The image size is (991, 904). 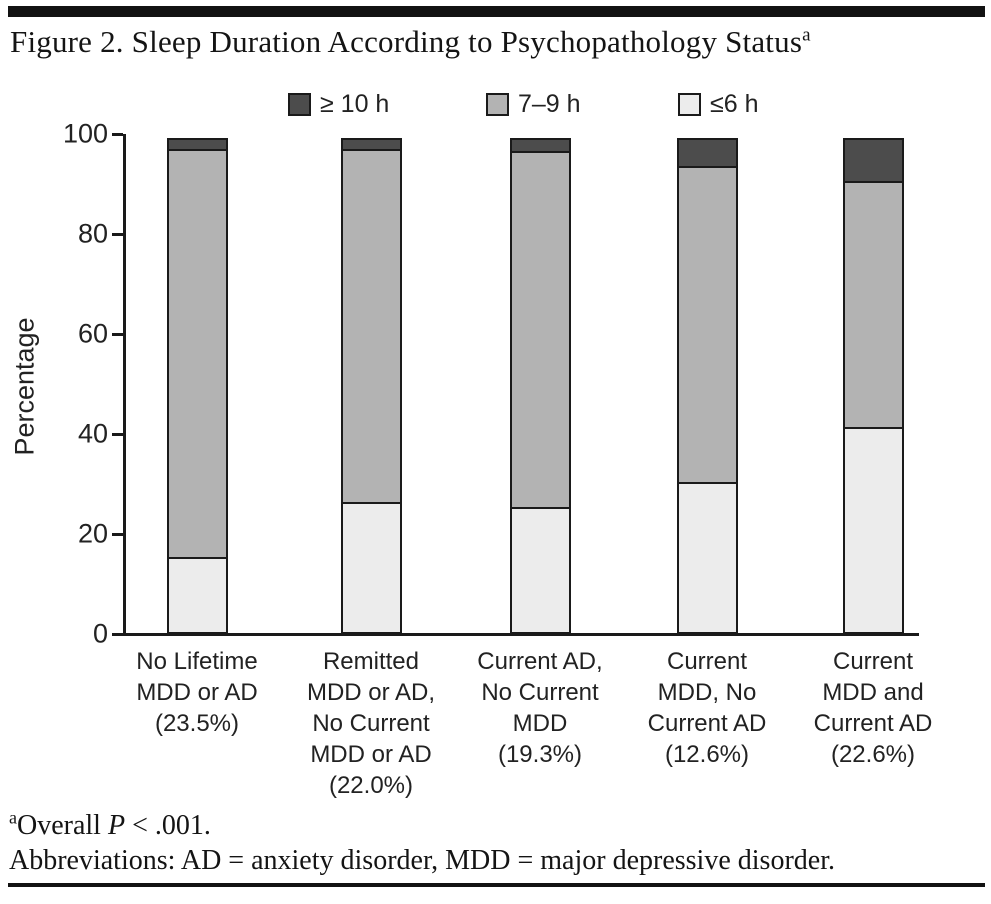 What do you see at coordinates (496, 885) in the screenshot?
I see `bottom-rule` at bounding box center [496, 885].